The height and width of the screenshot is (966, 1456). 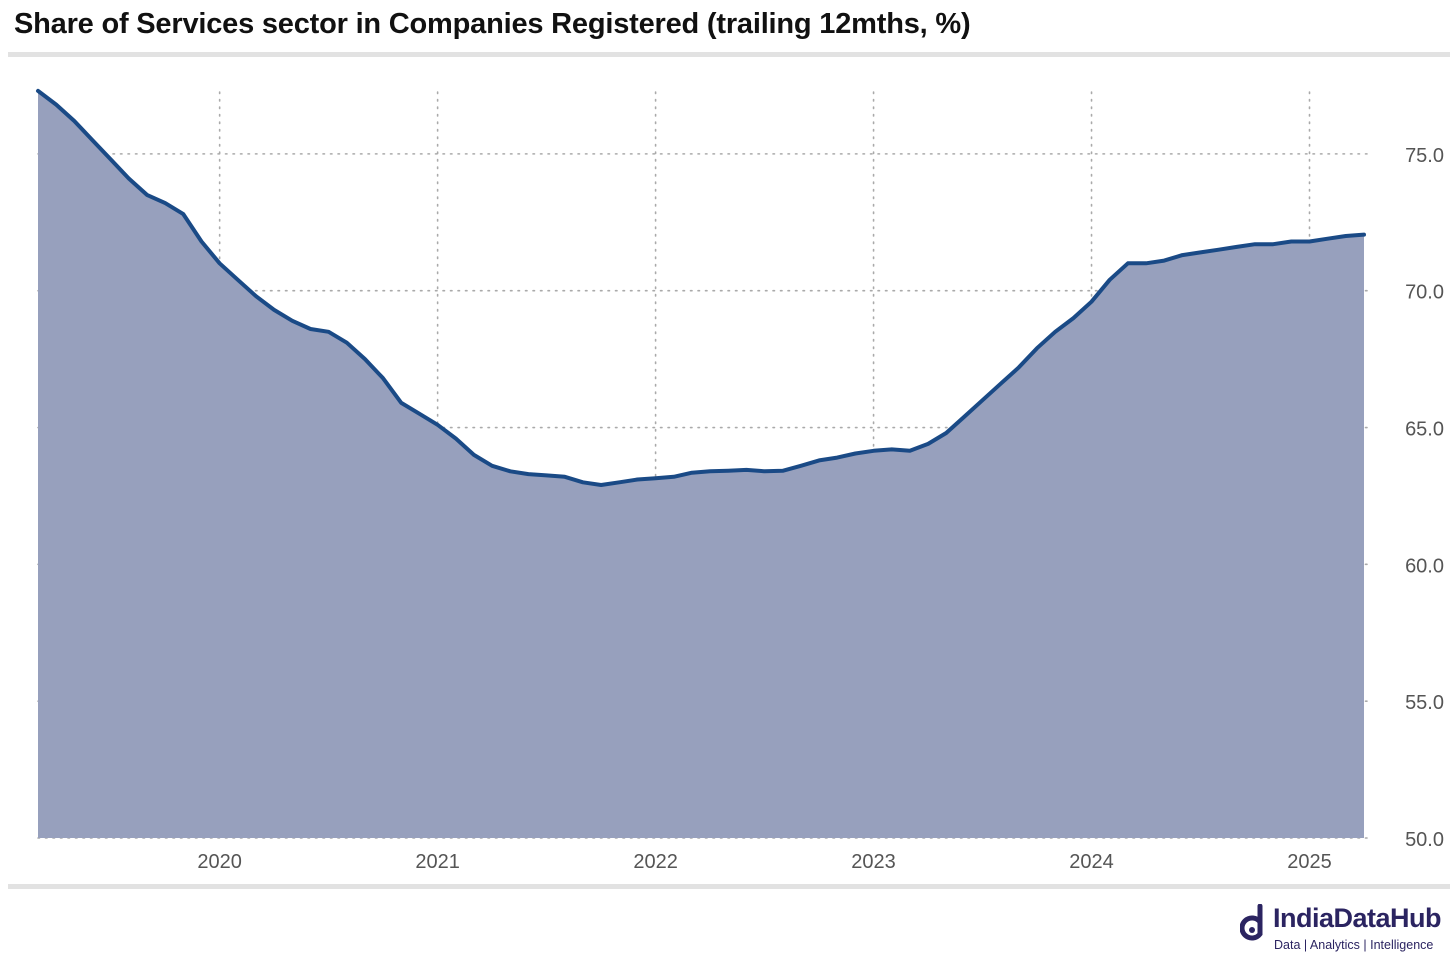 I want to click on brand-tagline: Data | Analytics | Intelligence, so click(x=1354, y=945).